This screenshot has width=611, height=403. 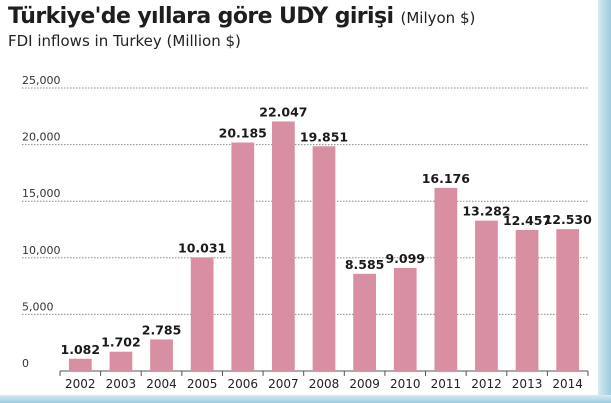 What do you see at coordinates (446, 279) in the screenshot?
I see `bar-2011` at bounding box center [446, 279].